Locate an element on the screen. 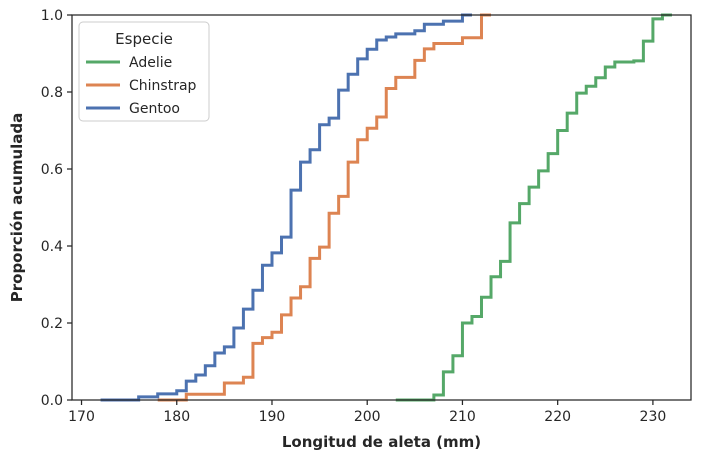  y-axis: 0.0 0.2 0.4 0.6 0.8 1.0 is located at coordinates (56, 208).